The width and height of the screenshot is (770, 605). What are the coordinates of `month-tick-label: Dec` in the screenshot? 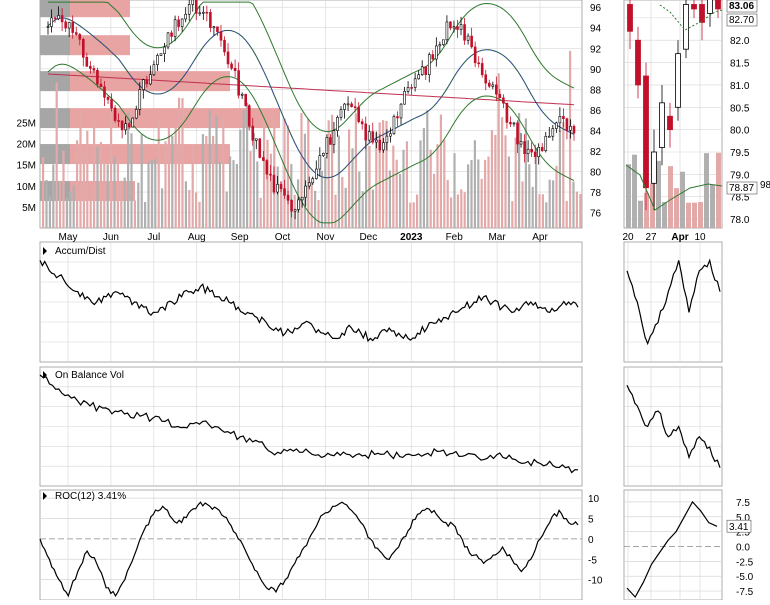 It's located at (368, 237).